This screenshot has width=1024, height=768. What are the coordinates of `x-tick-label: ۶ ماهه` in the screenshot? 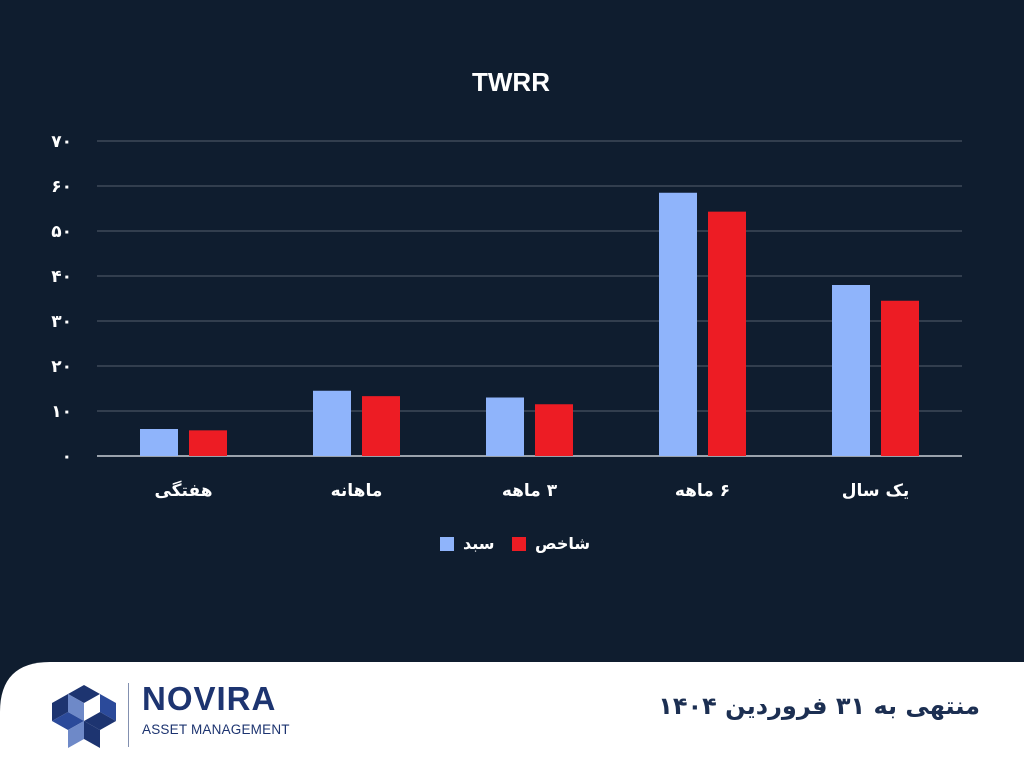 It's located at (702, 491).